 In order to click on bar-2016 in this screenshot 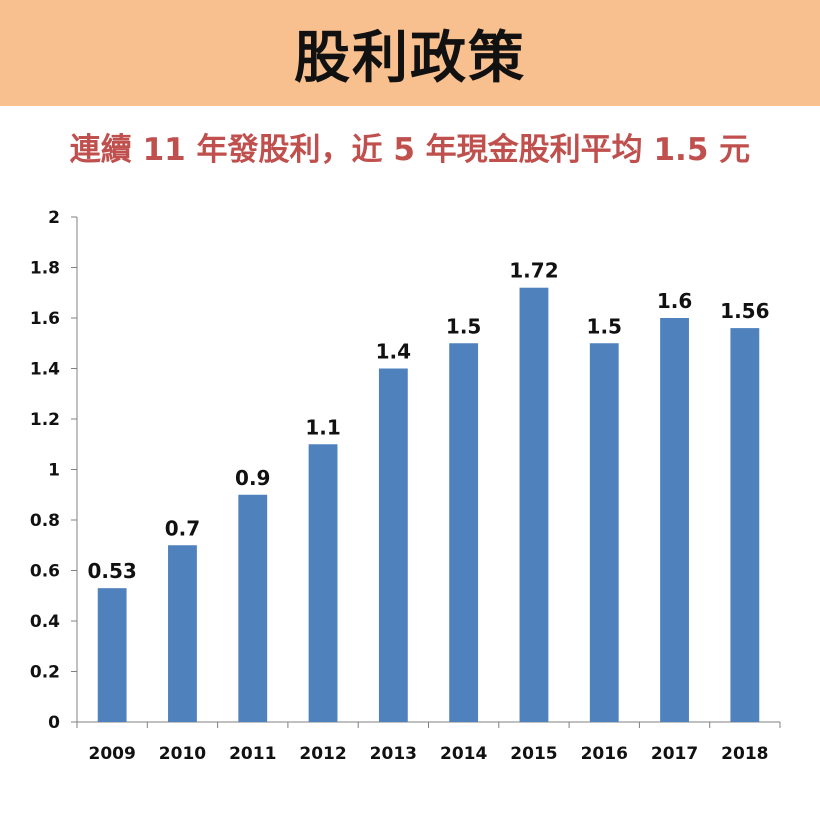, I will do `click(604, 532)`.